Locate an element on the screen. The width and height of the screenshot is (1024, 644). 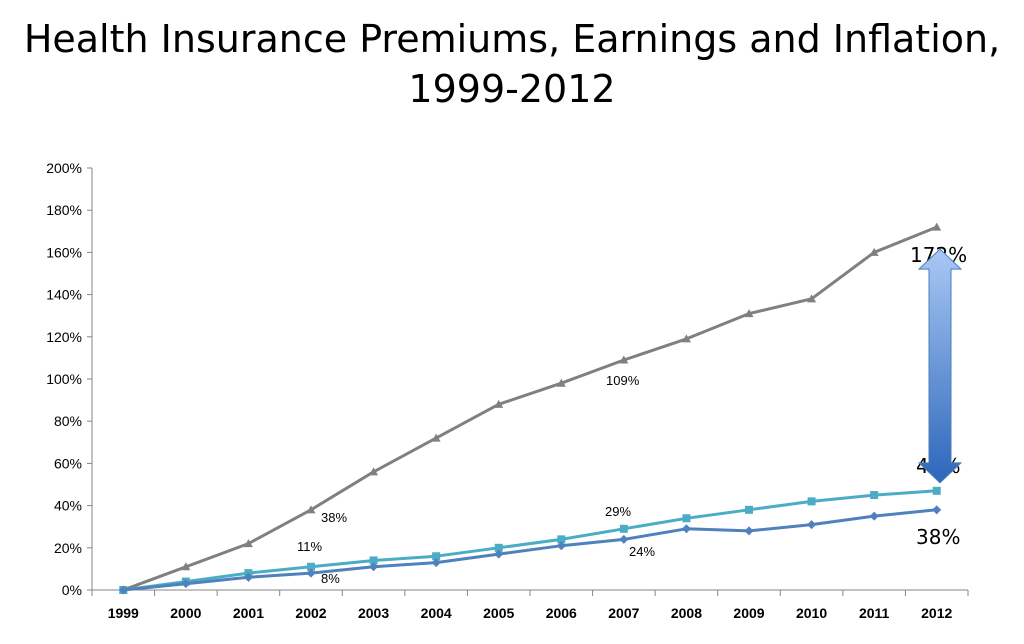
x-tick-label: 2004 is located at coordinates (436, 613).